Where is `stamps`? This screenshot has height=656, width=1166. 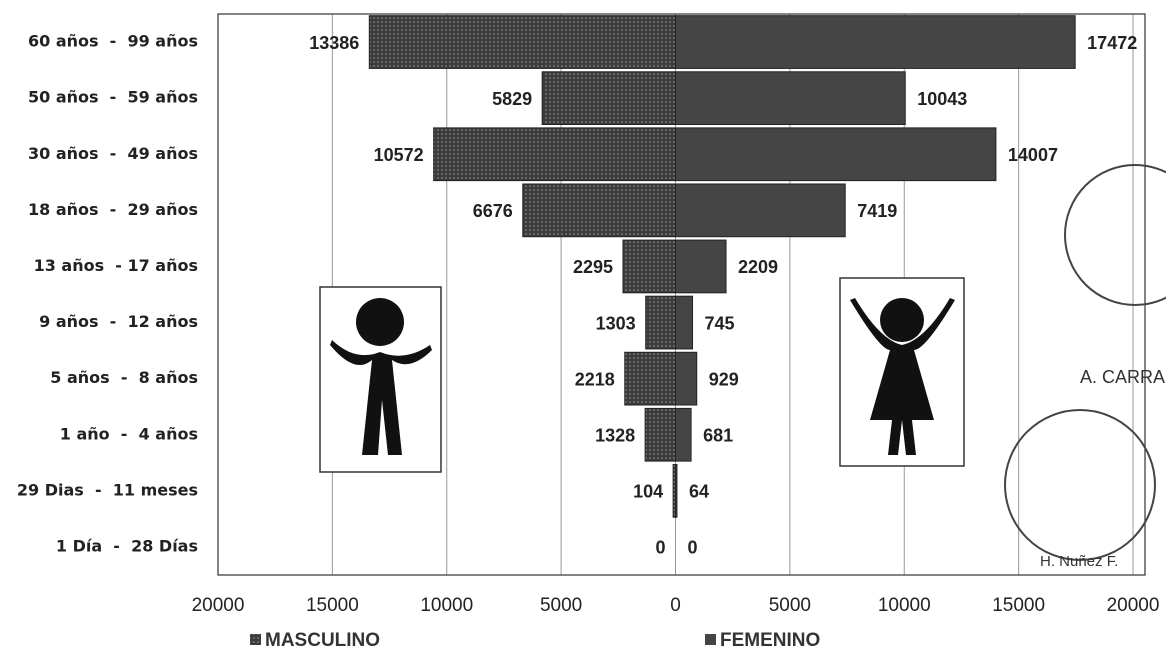
stamps is located at coordinates (1085, 362).